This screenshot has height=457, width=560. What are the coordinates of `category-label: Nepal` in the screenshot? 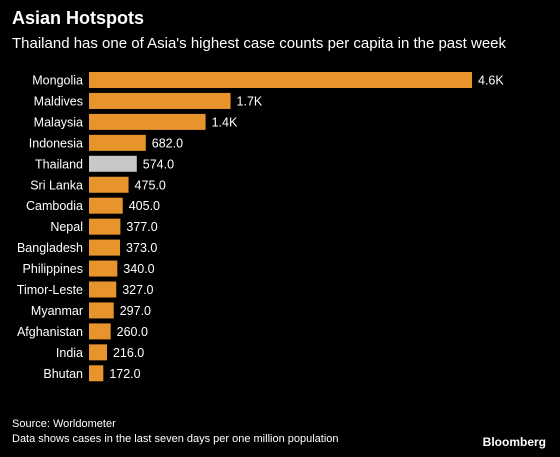 It's located at (66, 227).